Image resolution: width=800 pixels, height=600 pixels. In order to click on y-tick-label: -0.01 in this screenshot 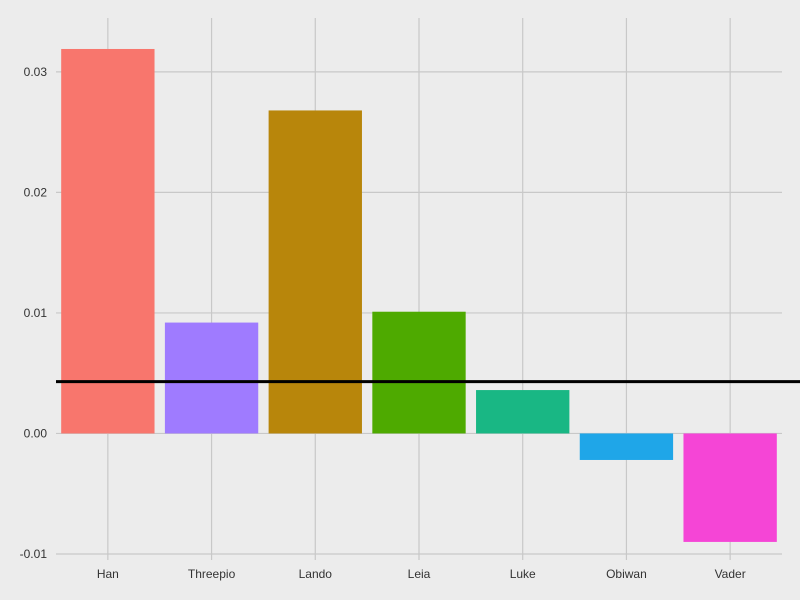, I will do `click(34, 554)`.